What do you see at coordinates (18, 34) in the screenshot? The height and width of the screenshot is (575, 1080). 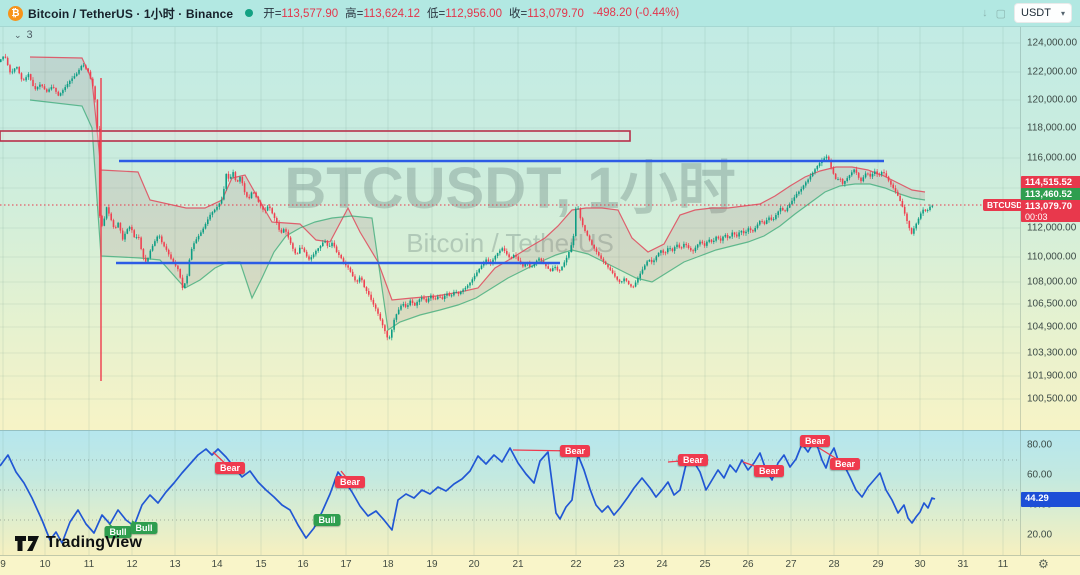 I see `chevron-down-icon: ⌄` at bounding box center [18, 34].